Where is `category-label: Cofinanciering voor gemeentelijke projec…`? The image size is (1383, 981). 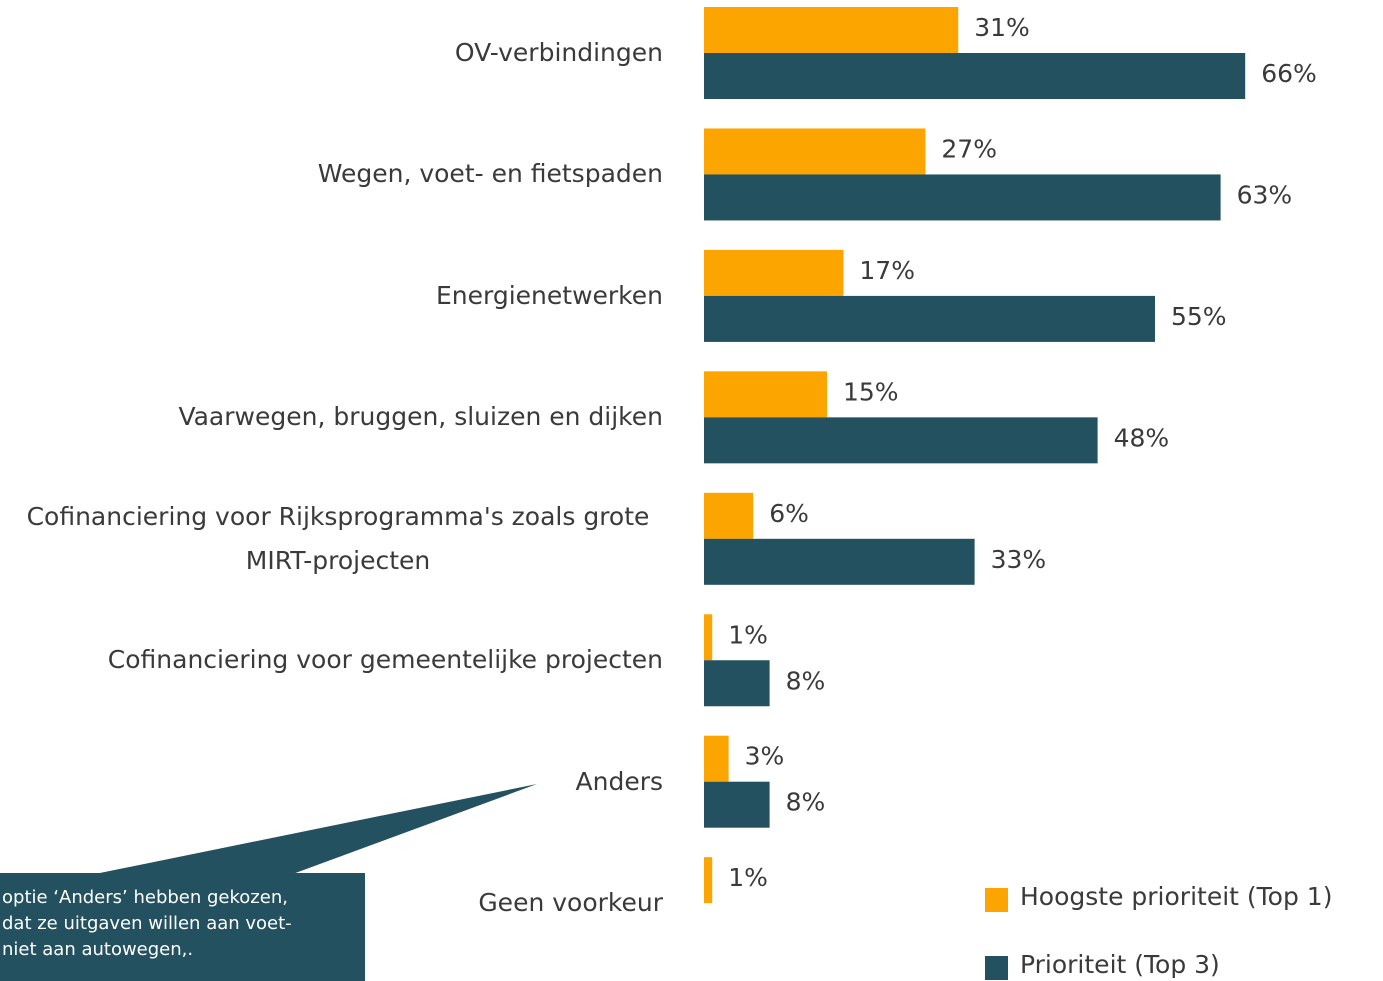
category-label: Cofinanciering voor gemeentelijke projec… is located at coordinates (385, 660).